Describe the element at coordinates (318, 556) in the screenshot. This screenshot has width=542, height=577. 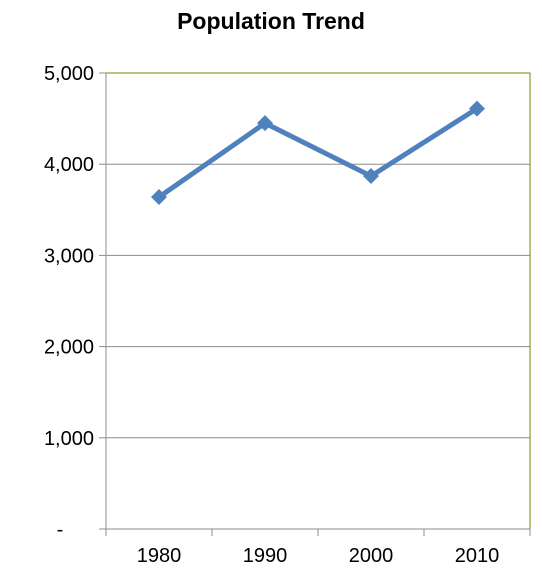
I see `x-tick-labels: 1980 1990 2000 2010` at that location.